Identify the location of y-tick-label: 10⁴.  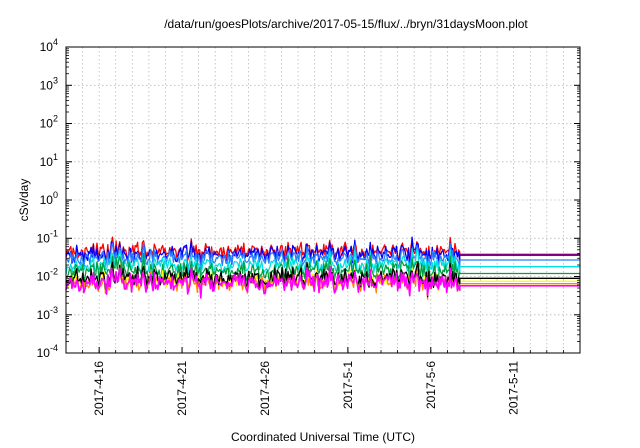
(49, 45).